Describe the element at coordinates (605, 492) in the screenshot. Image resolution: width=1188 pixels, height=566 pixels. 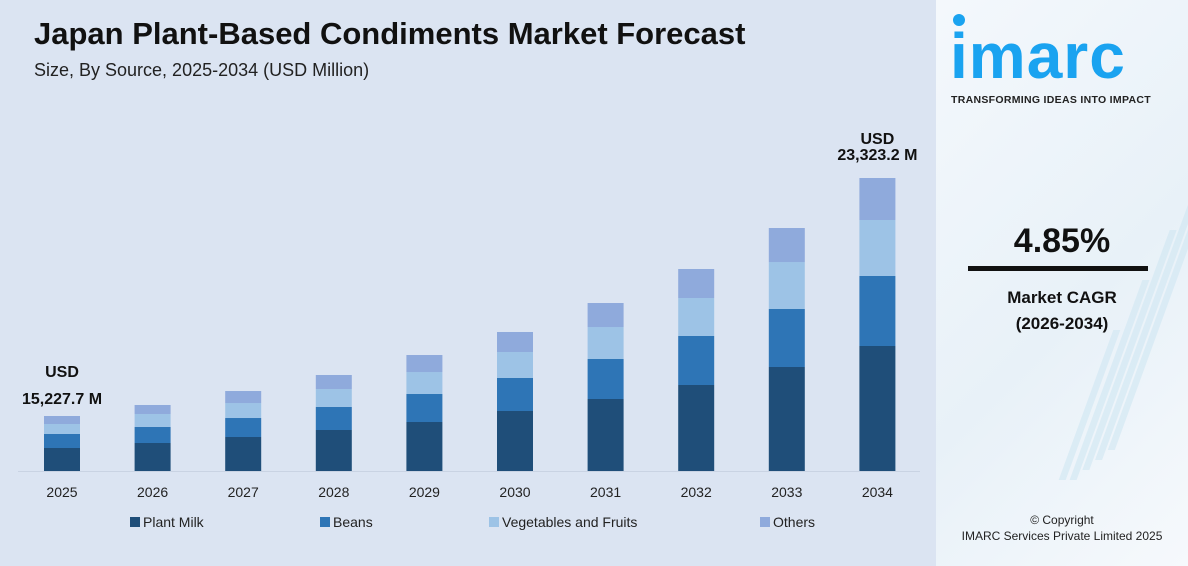
I see `x-tick-label: 2031` at that location.